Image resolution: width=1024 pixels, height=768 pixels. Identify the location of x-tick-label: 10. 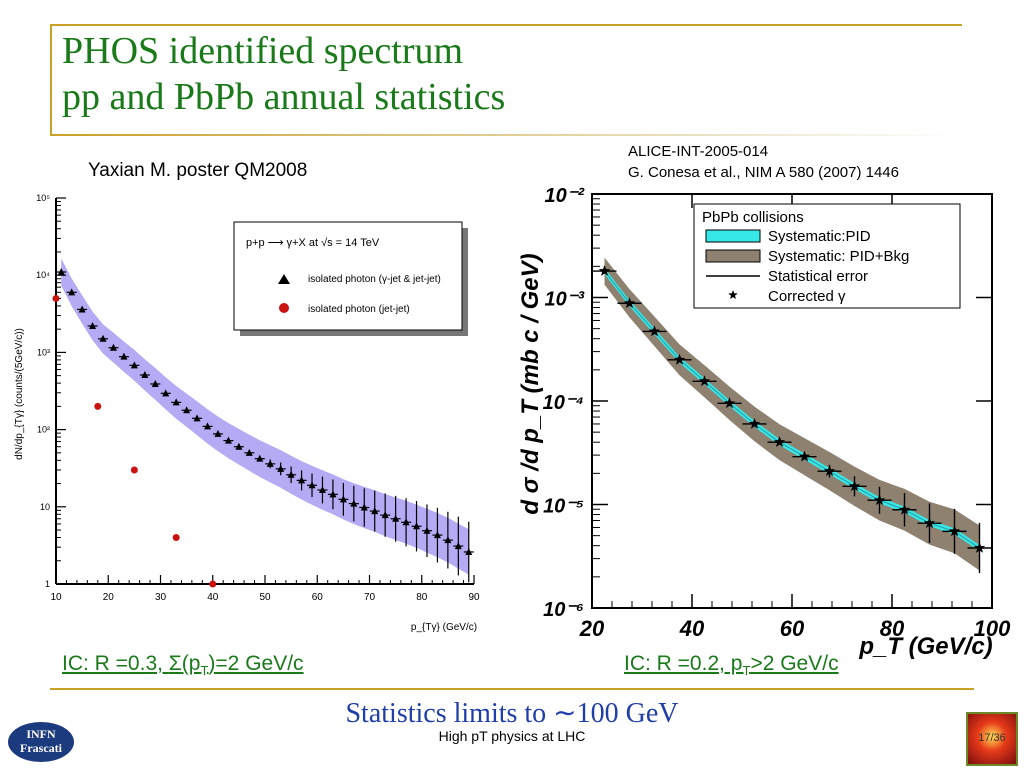
(56, 597).